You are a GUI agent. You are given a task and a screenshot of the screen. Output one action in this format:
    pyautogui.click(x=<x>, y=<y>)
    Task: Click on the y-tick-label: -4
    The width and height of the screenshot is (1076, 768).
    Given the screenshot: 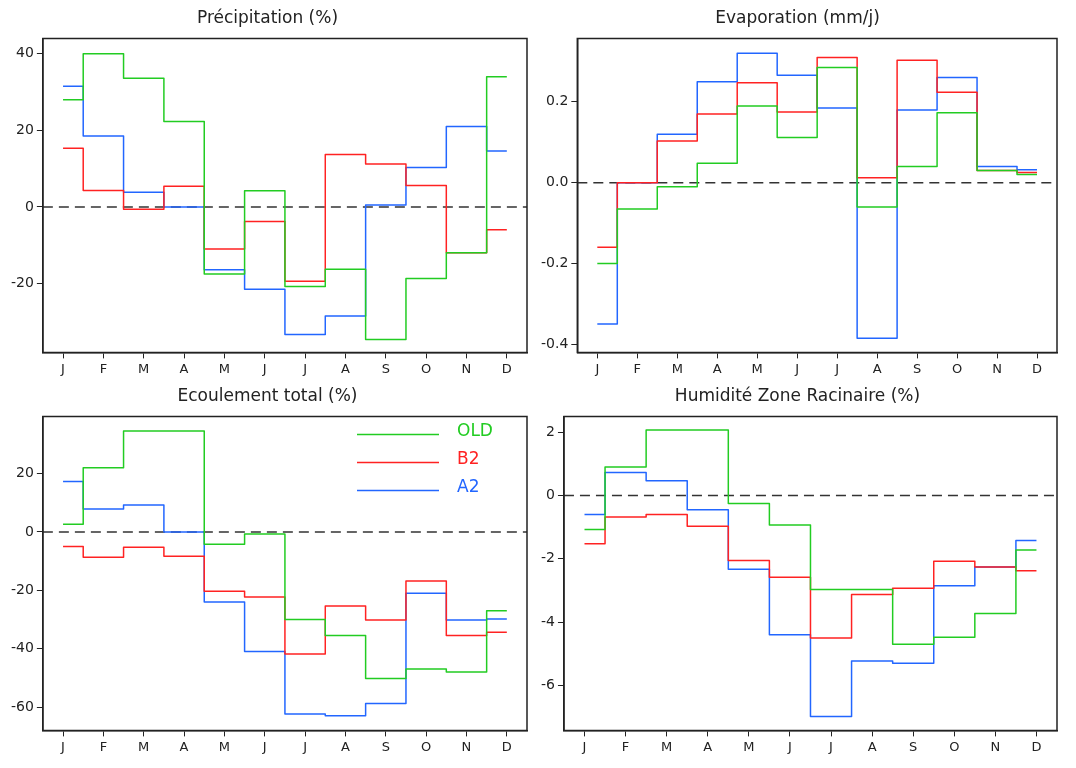 What is the action you would take?
    pyautogui.click(x=548, y=620)
    